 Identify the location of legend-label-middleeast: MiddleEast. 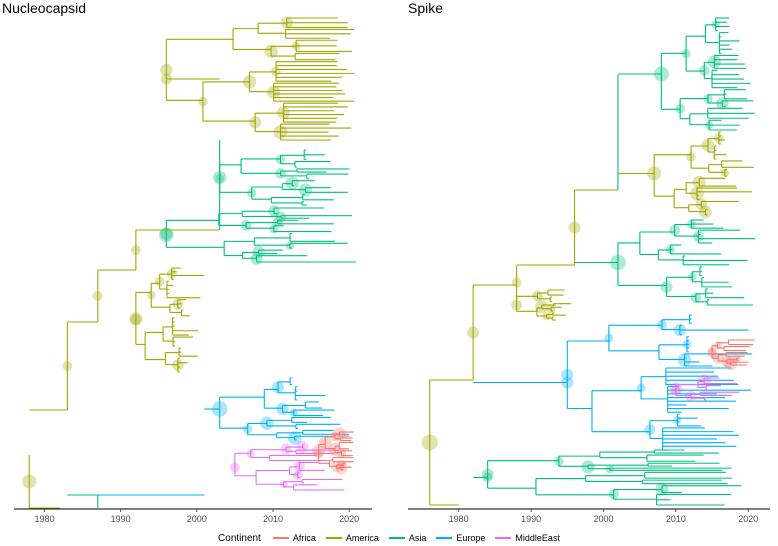
(537, 538).